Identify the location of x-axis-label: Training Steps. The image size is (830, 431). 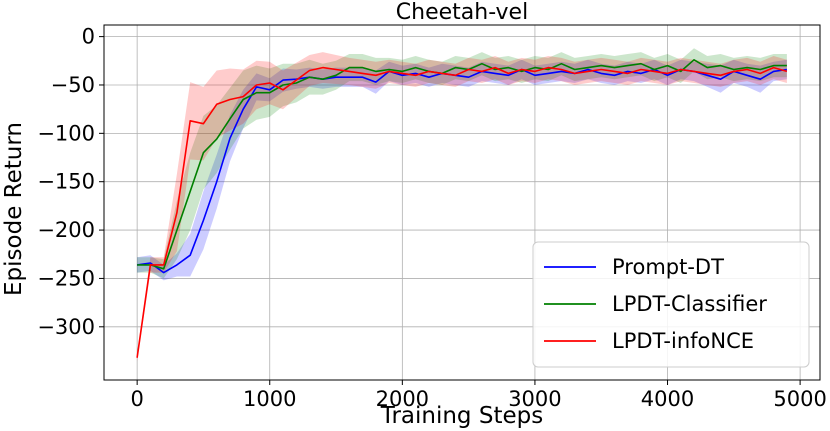
(461, 416).